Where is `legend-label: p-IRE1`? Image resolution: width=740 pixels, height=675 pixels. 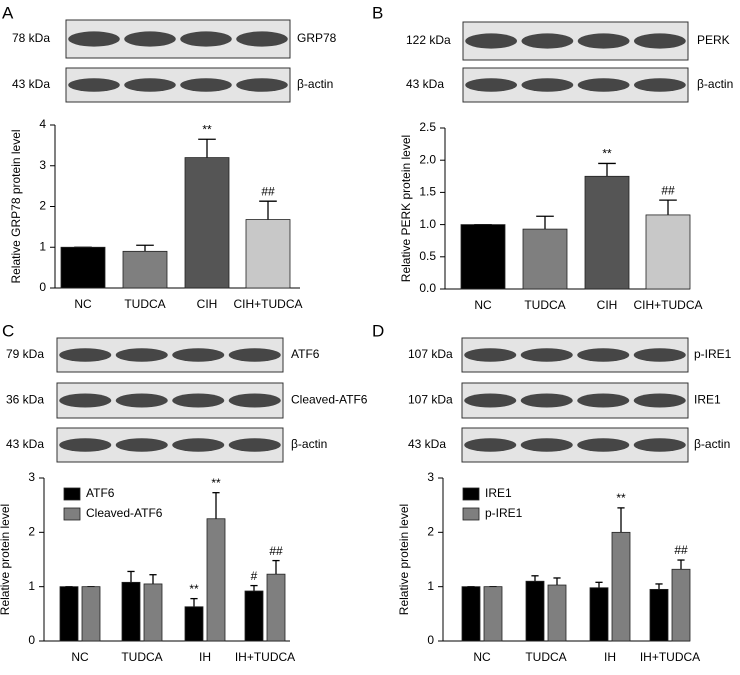 legend-label: p-IRE1 is located at coordinates (504, 513).